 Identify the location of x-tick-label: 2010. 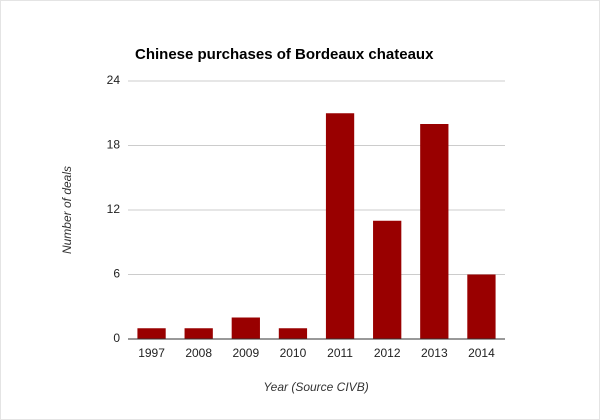
(293, 353).